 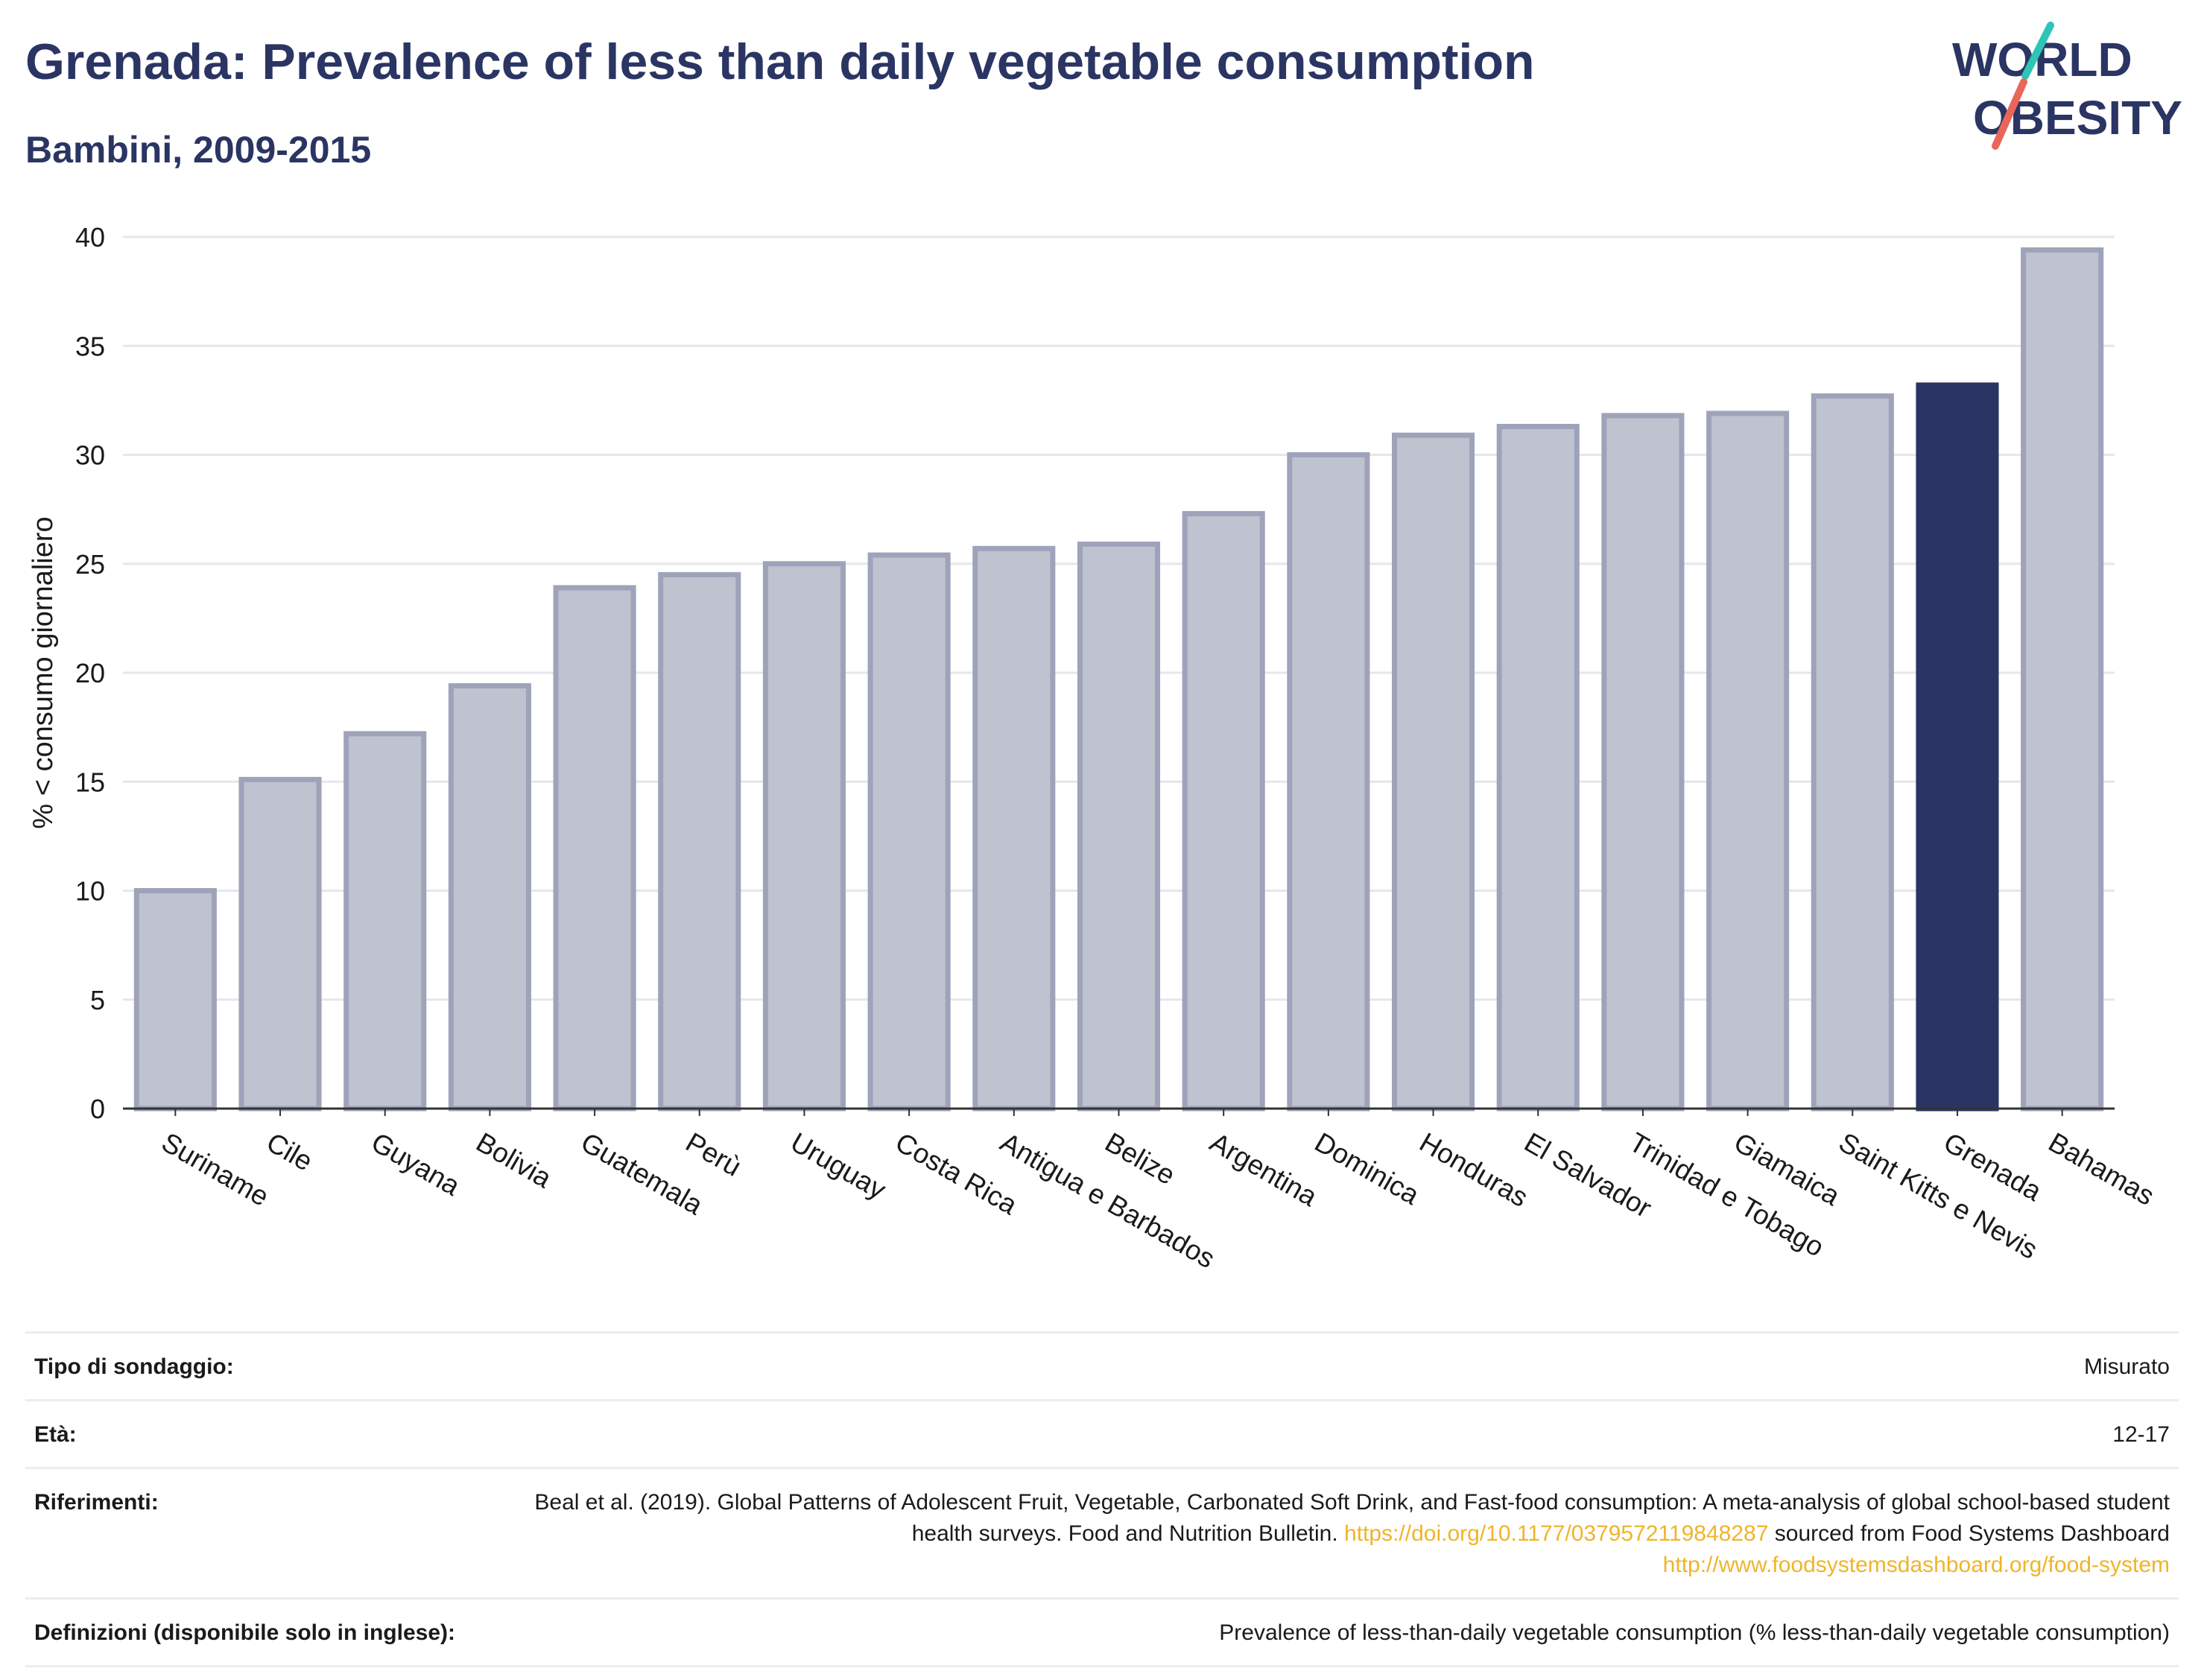 I want to click on x-tick-label: Trinidad e Tobago, so click(x=1726, y=1194).